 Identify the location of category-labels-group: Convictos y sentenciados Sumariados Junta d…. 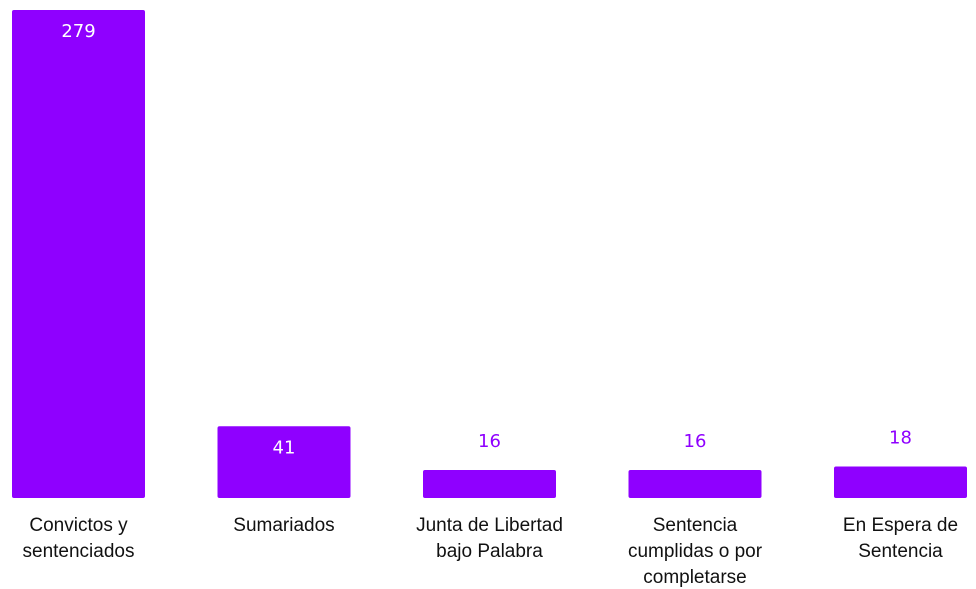
(491, 551).